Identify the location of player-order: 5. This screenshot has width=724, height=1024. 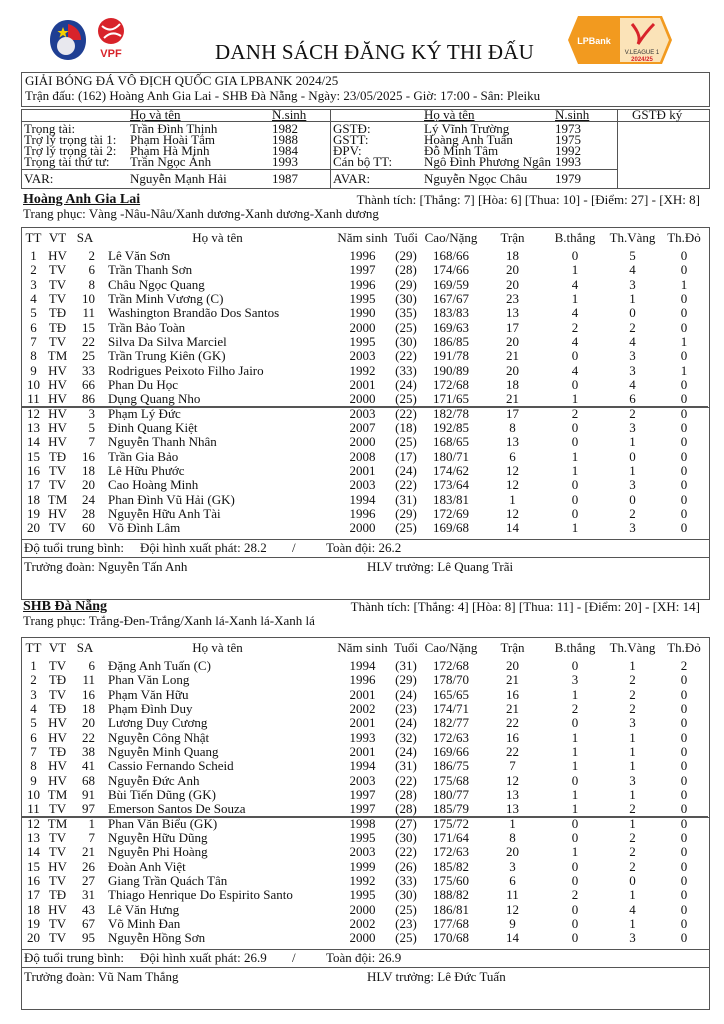
(33, 723).